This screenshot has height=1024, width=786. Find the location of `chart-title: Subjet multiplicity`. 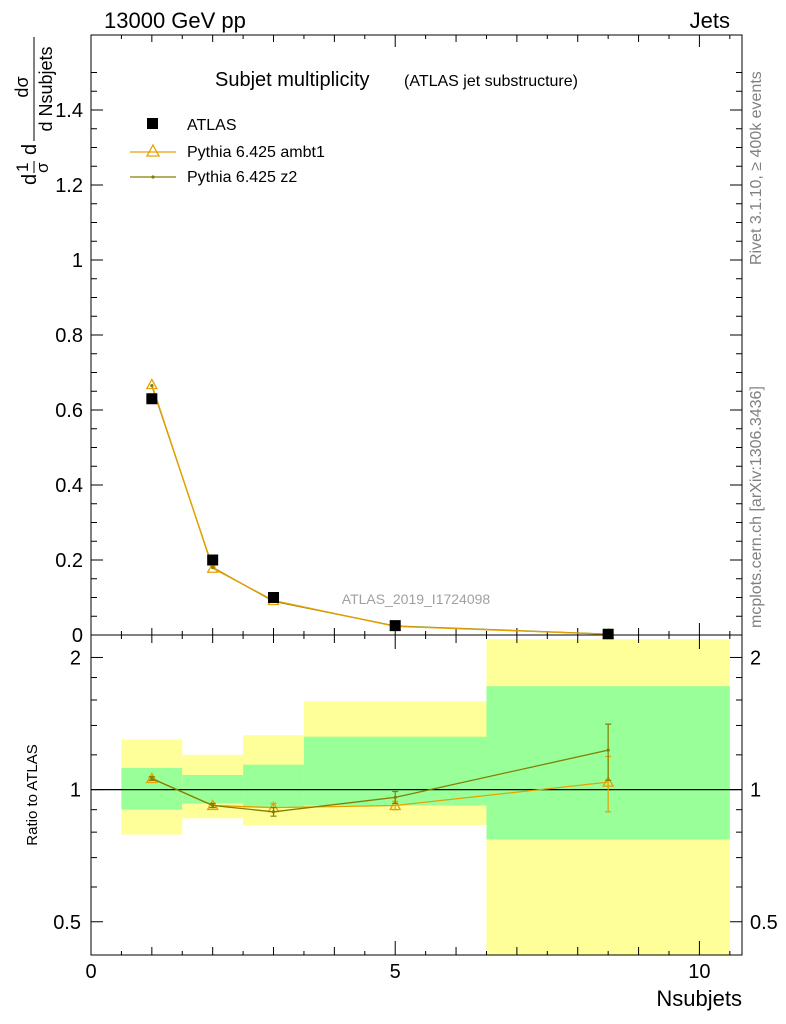

chart-title: Subjet multiplicity is located at coordinates (292, 80).